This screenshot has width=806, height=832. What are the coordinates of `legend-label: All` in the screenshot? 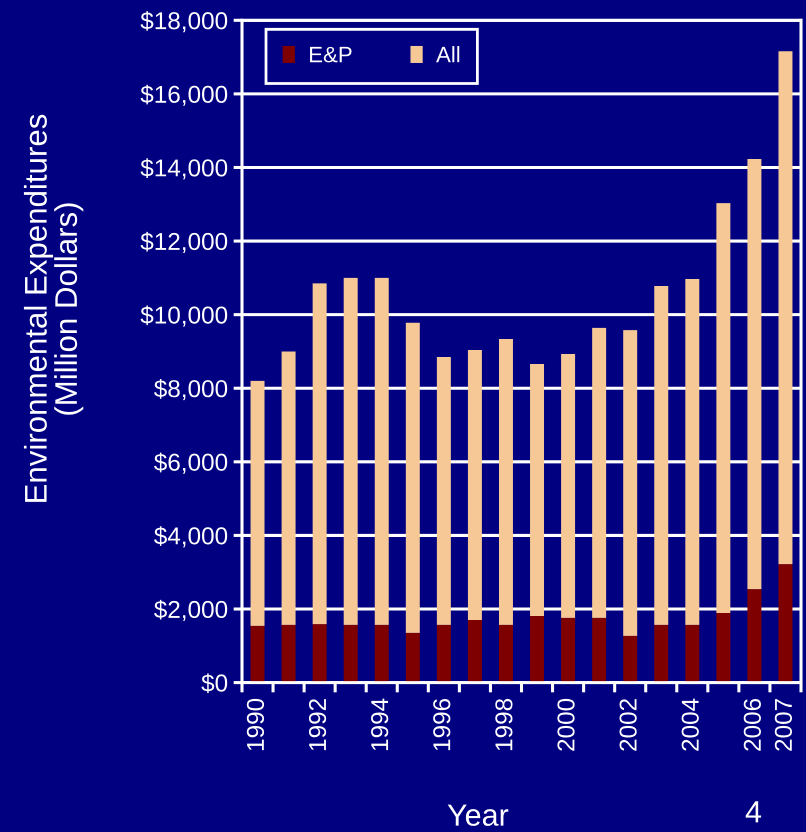 It's located at (448, 54).